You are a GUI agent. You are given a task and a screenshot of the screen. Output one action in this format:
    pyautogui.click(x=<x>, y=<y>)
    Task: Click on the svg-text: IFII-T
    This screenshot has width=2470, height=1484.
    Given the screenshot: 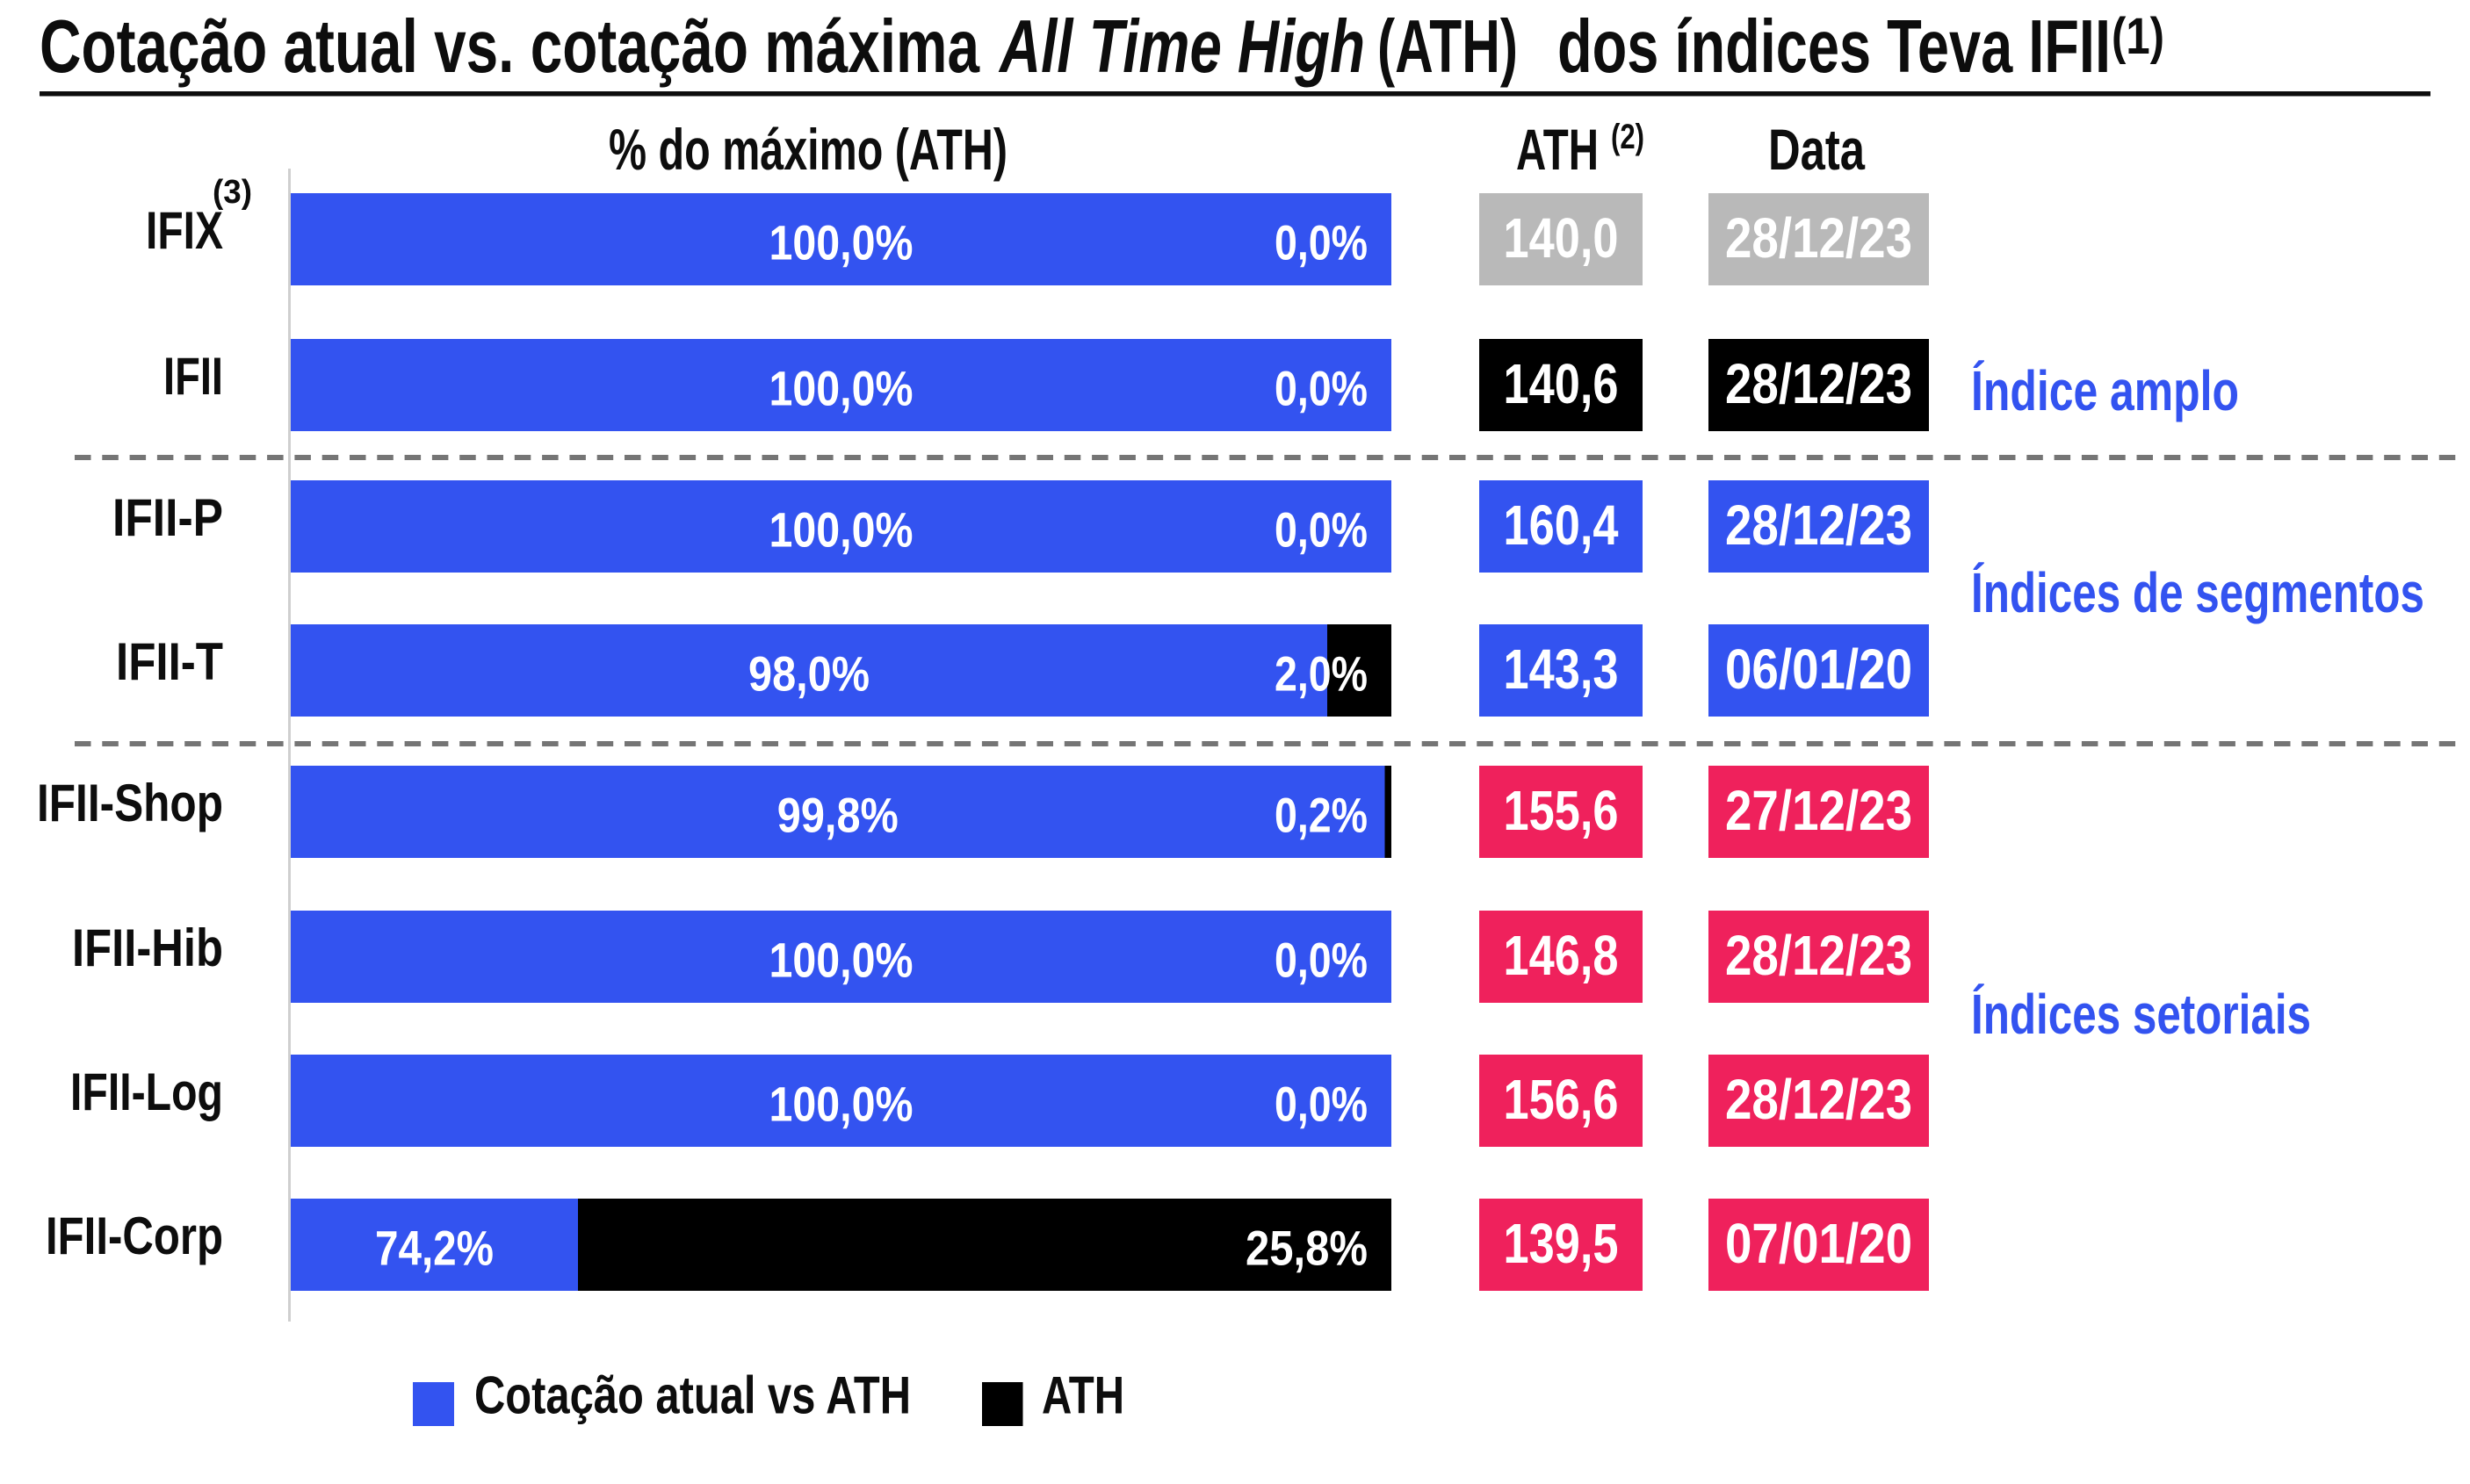 What is the action you would take?
    pyautogui.click(x=169, y=661)
    